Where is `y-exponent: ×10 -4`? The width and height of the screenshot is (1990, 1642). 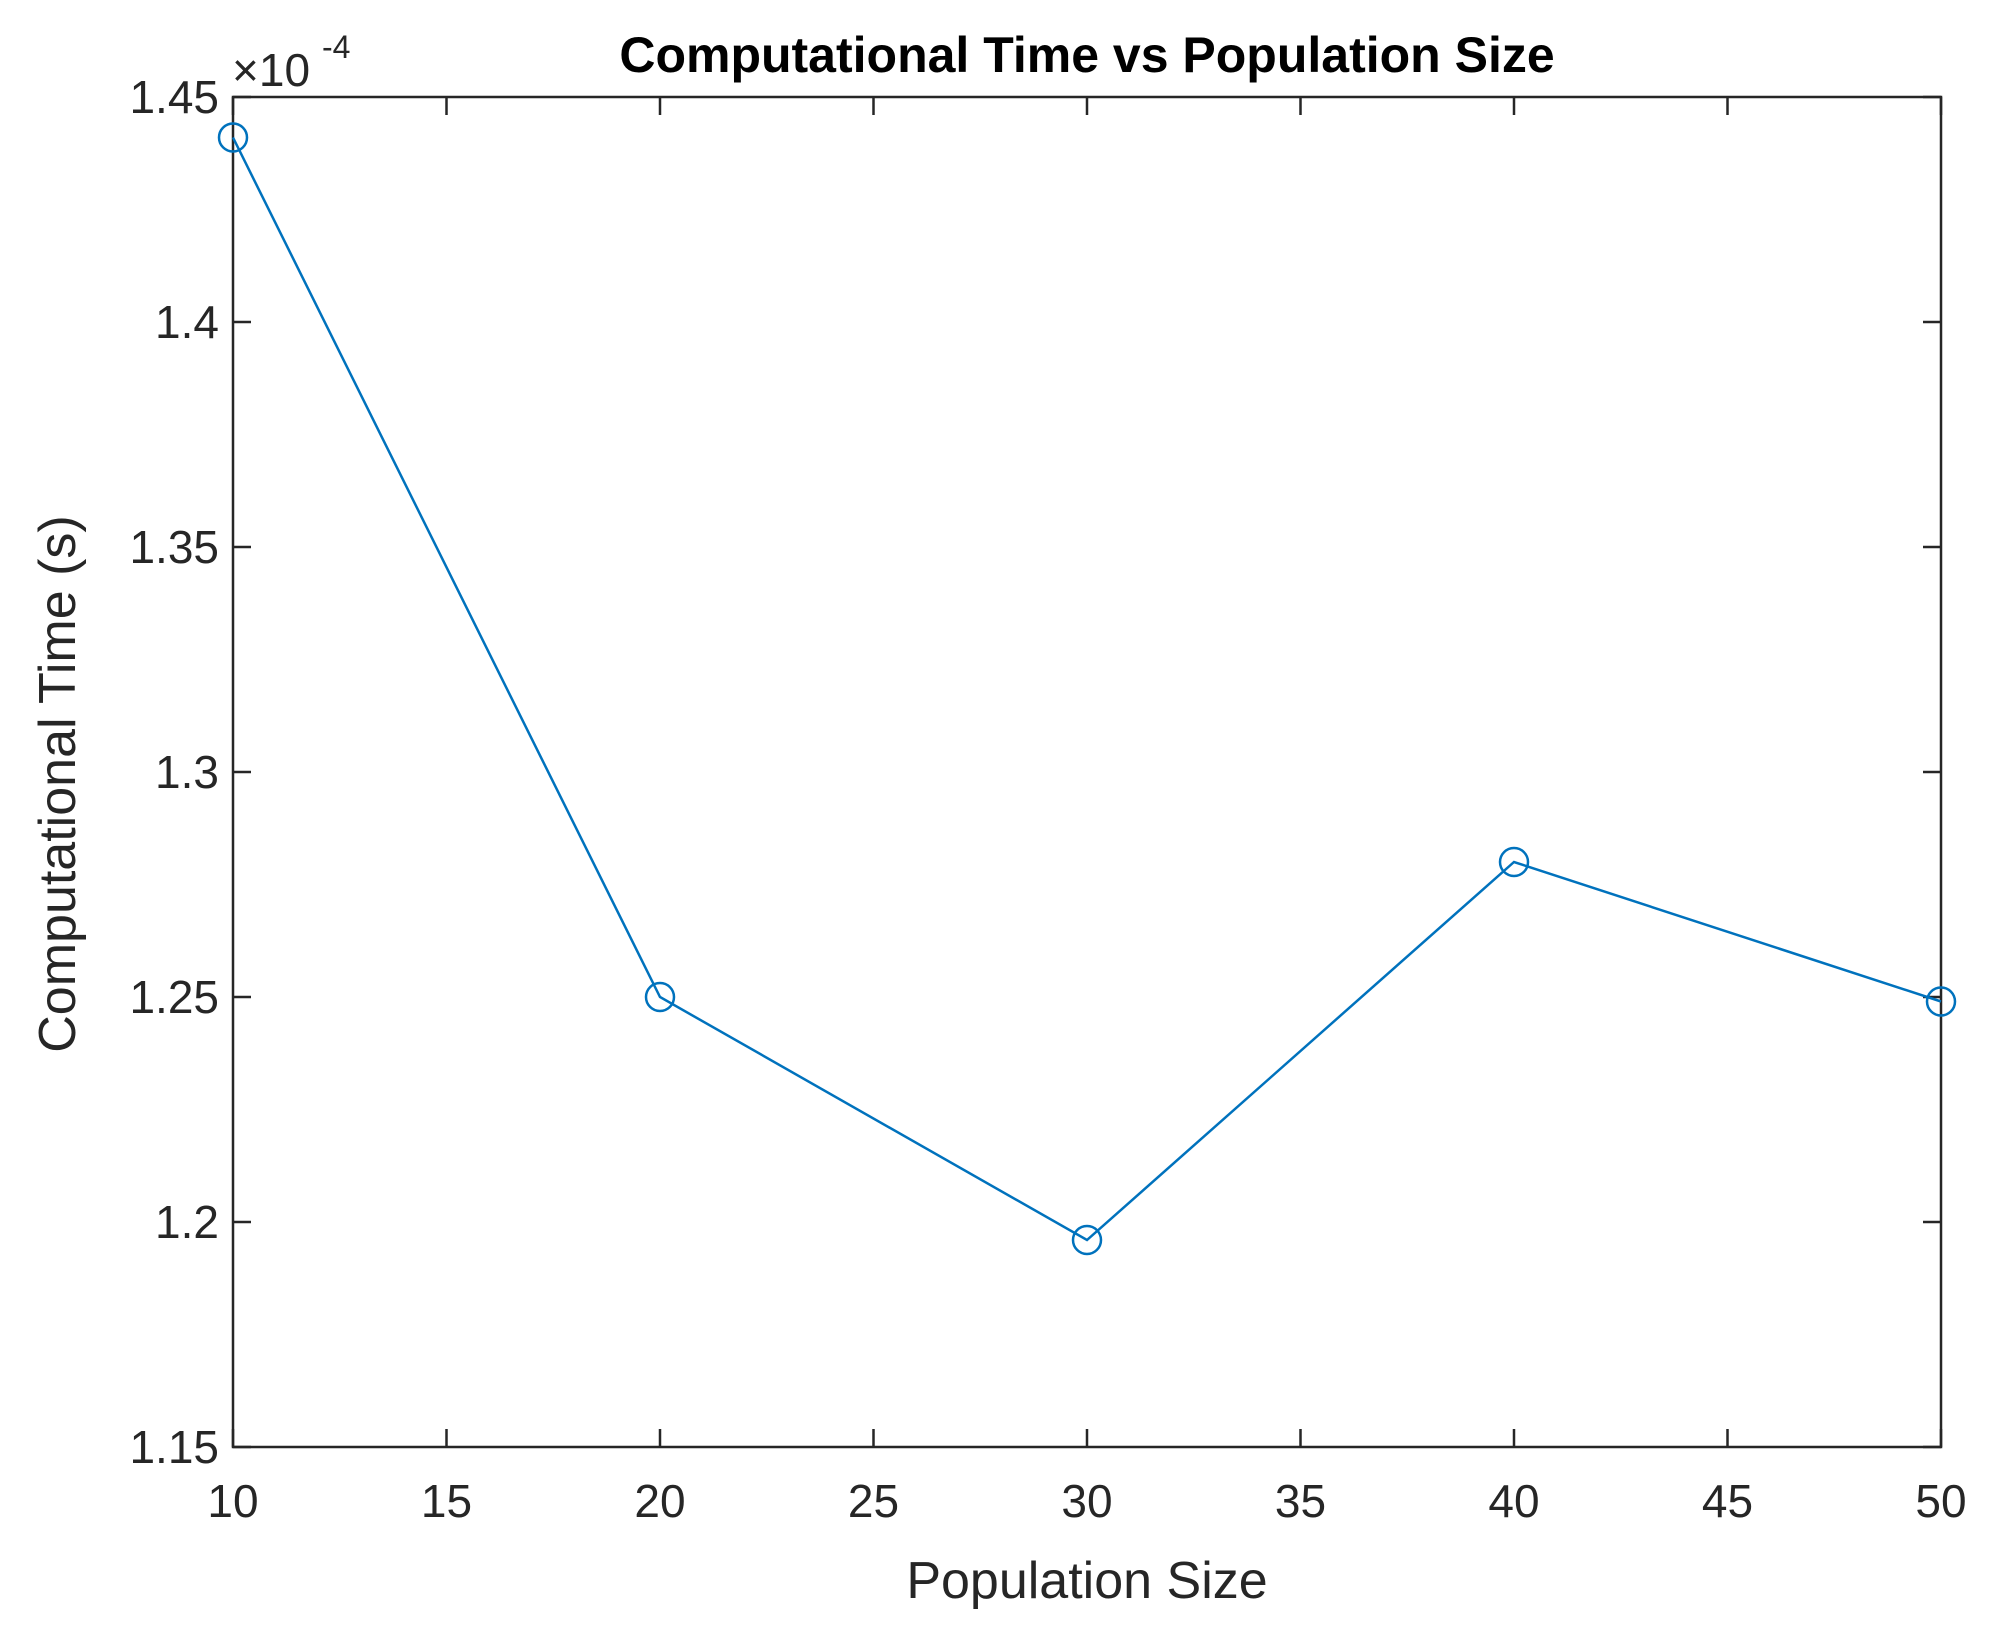
y-exponent: ×10 -4 is located at coordinates (291, 62).